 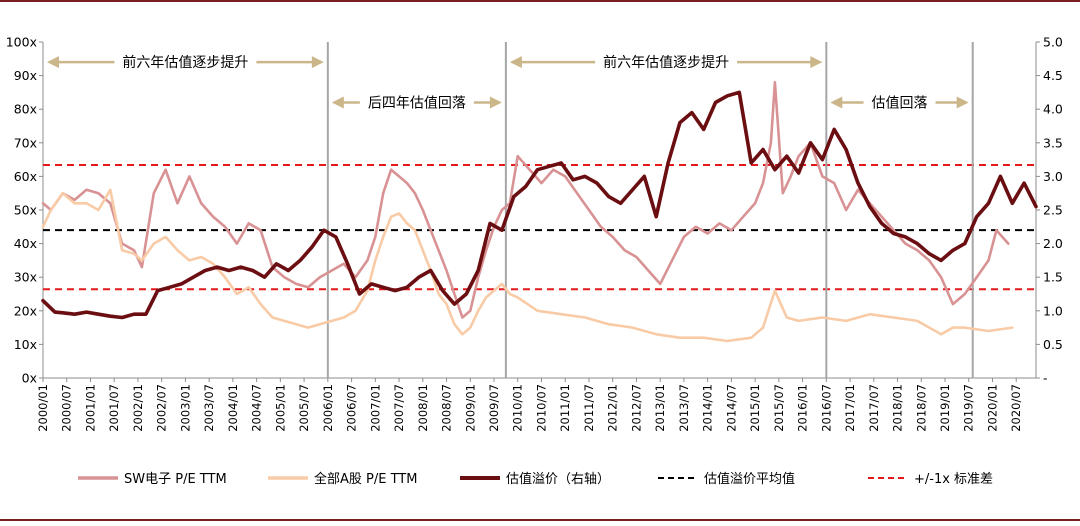 I want to click on x-tick-label: 2011/07, so click(x=589, y=408).